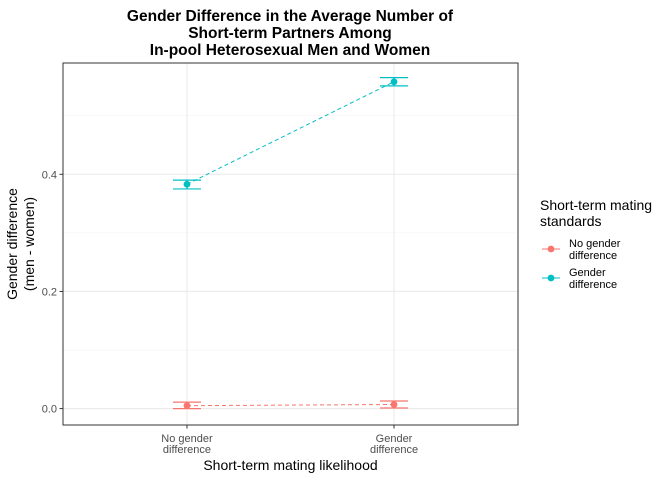  What do you see at coordinates (596, 205) in the screenshot?
I see `legend-title-line-1: Short-term mating` at bounding box center [596, 205].